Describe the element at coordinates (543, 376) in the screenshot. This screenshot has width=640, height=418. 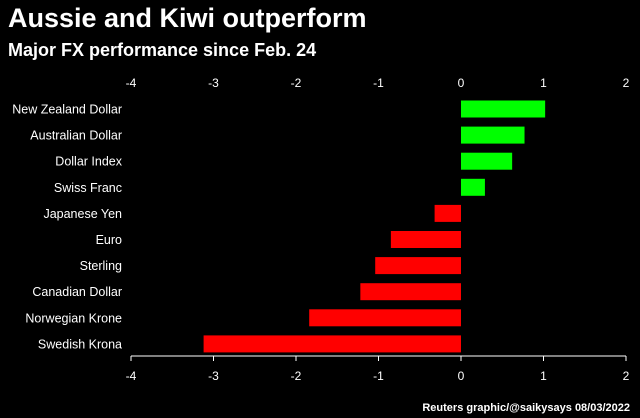
I see `x-tick-label-bottom: 1` at that location.